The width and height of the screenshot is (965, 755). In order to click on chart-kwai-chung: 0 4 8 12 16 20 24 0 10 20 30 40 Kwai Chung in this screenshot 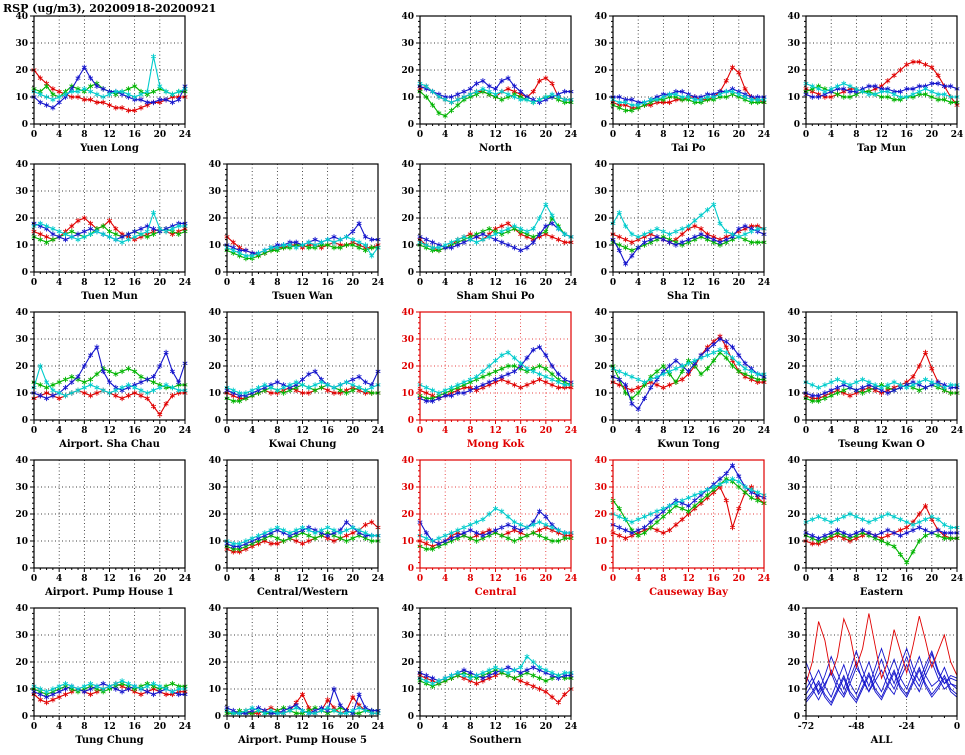, I will do `click(296, 379)`.